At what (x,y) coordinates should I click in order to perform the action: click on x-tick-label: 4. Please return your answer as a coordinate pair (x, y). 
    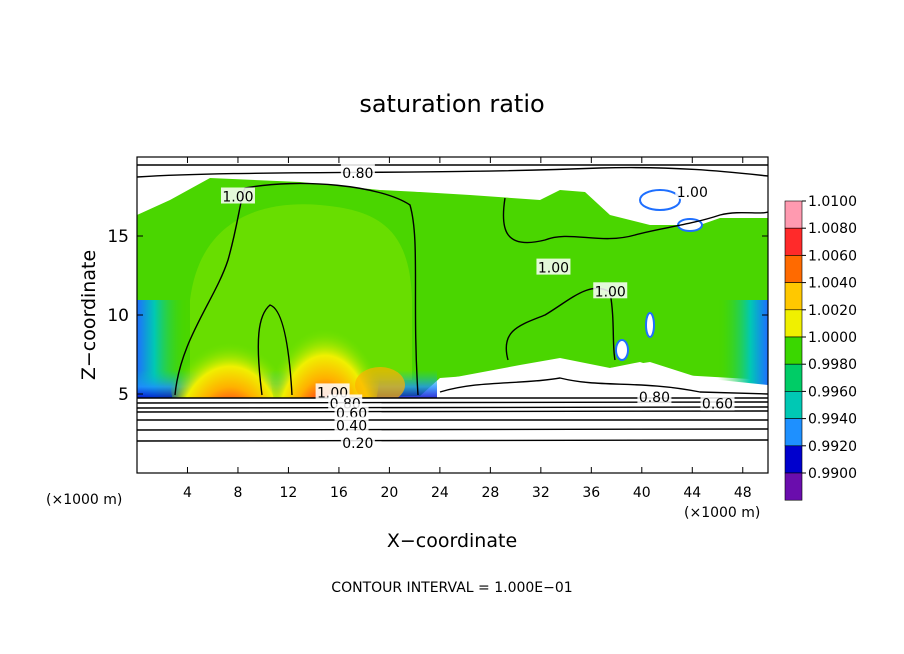
    Looking at the image, I should click on (187, 493).